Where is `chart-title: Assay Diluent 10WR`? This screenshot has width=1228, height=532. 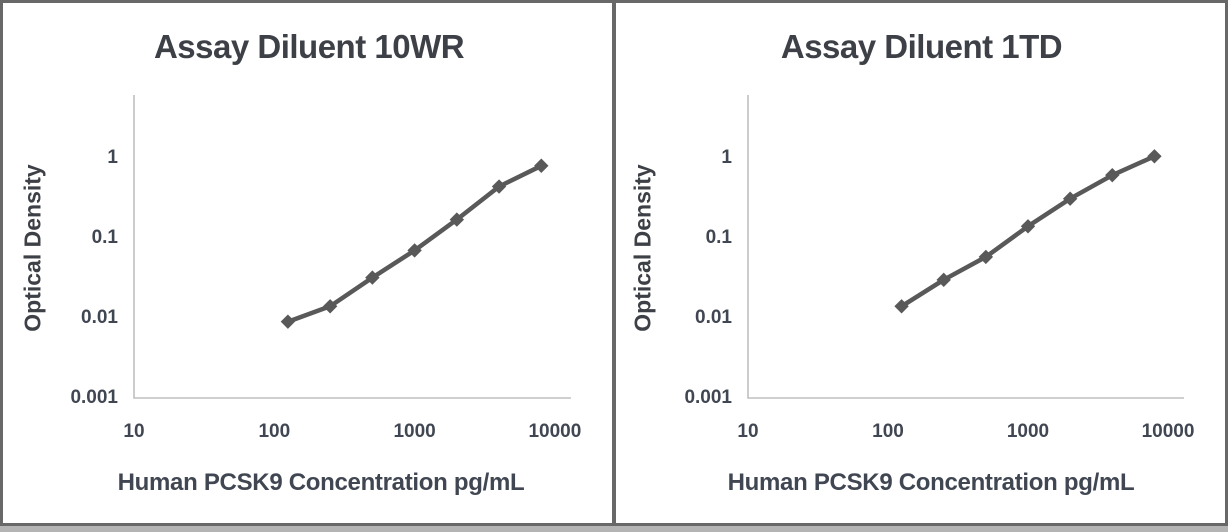 chart-title: Assay Diluent 10WR is located at coordinates (309, 46).